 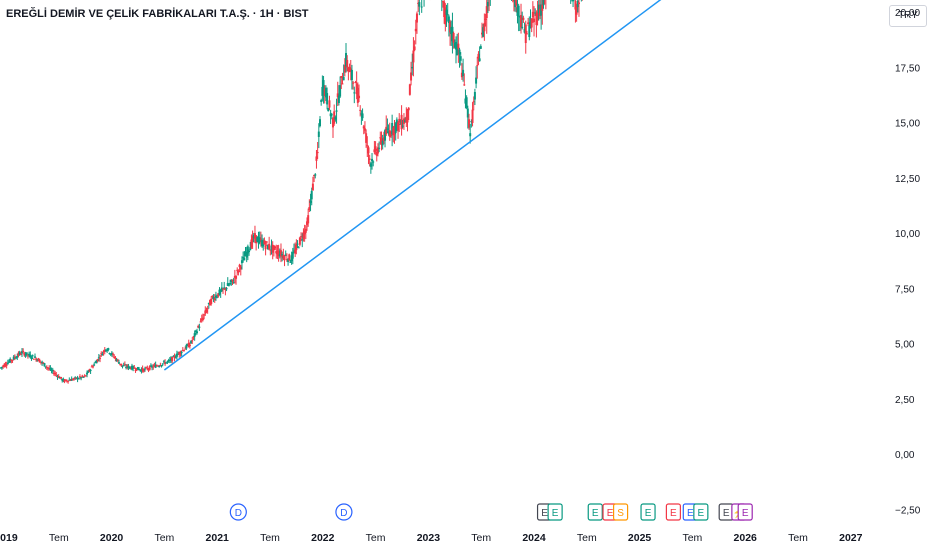 I want to click on currency-selector-button: TRY, so click(x=908, y=16).